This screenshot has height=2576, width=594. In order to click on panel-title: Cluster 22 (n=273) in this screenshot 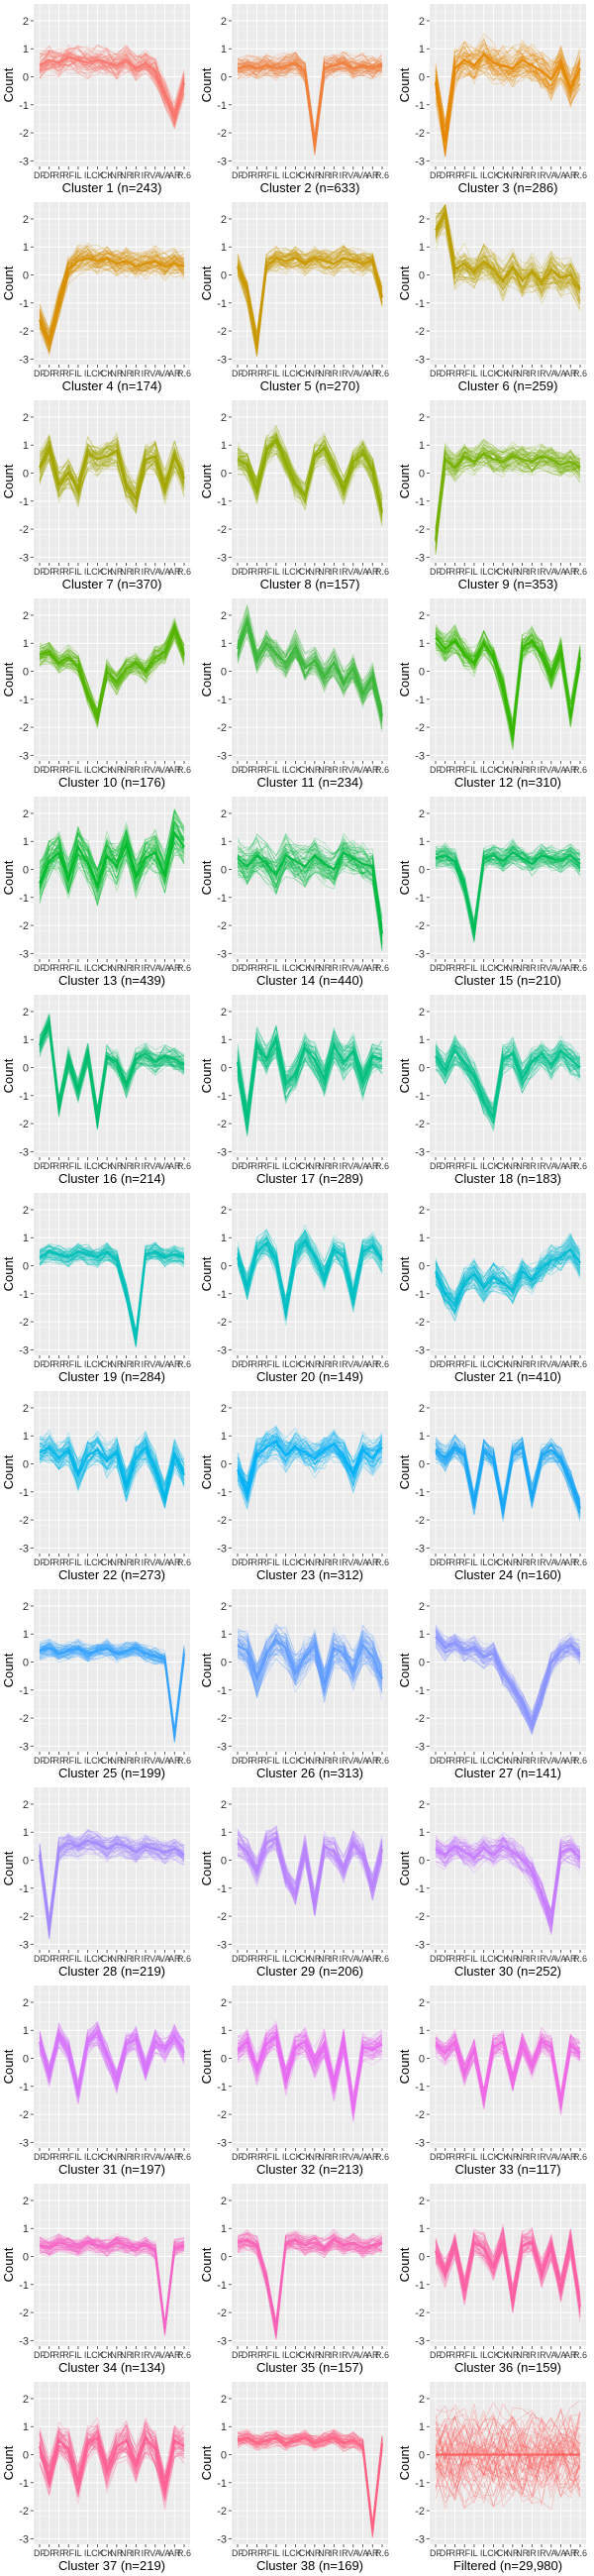, I will do `click(111, 1574)`.